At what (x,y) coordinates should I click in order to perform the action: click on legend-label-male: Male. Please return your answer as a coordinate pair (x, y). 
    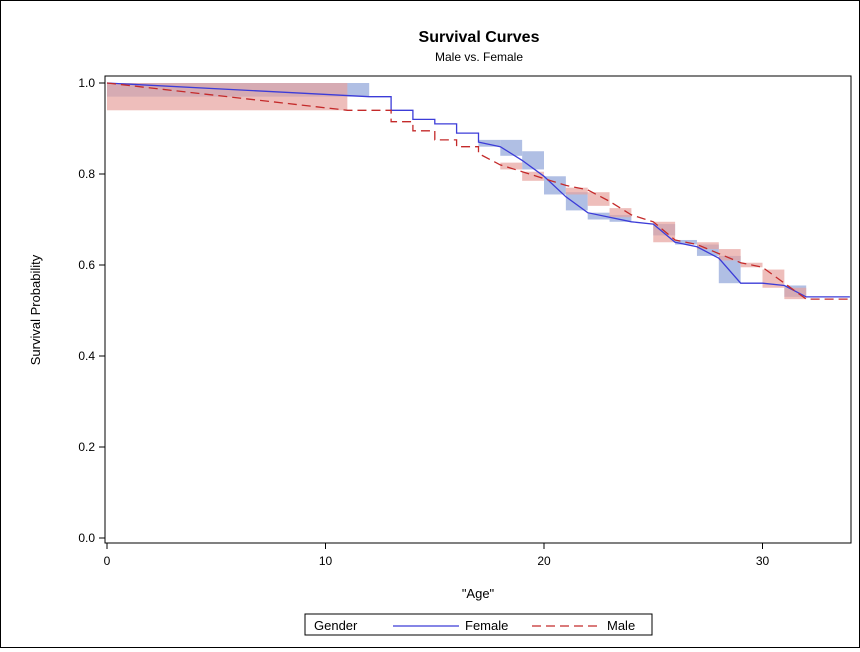
    Looking at the image, I should click on (621, 625).